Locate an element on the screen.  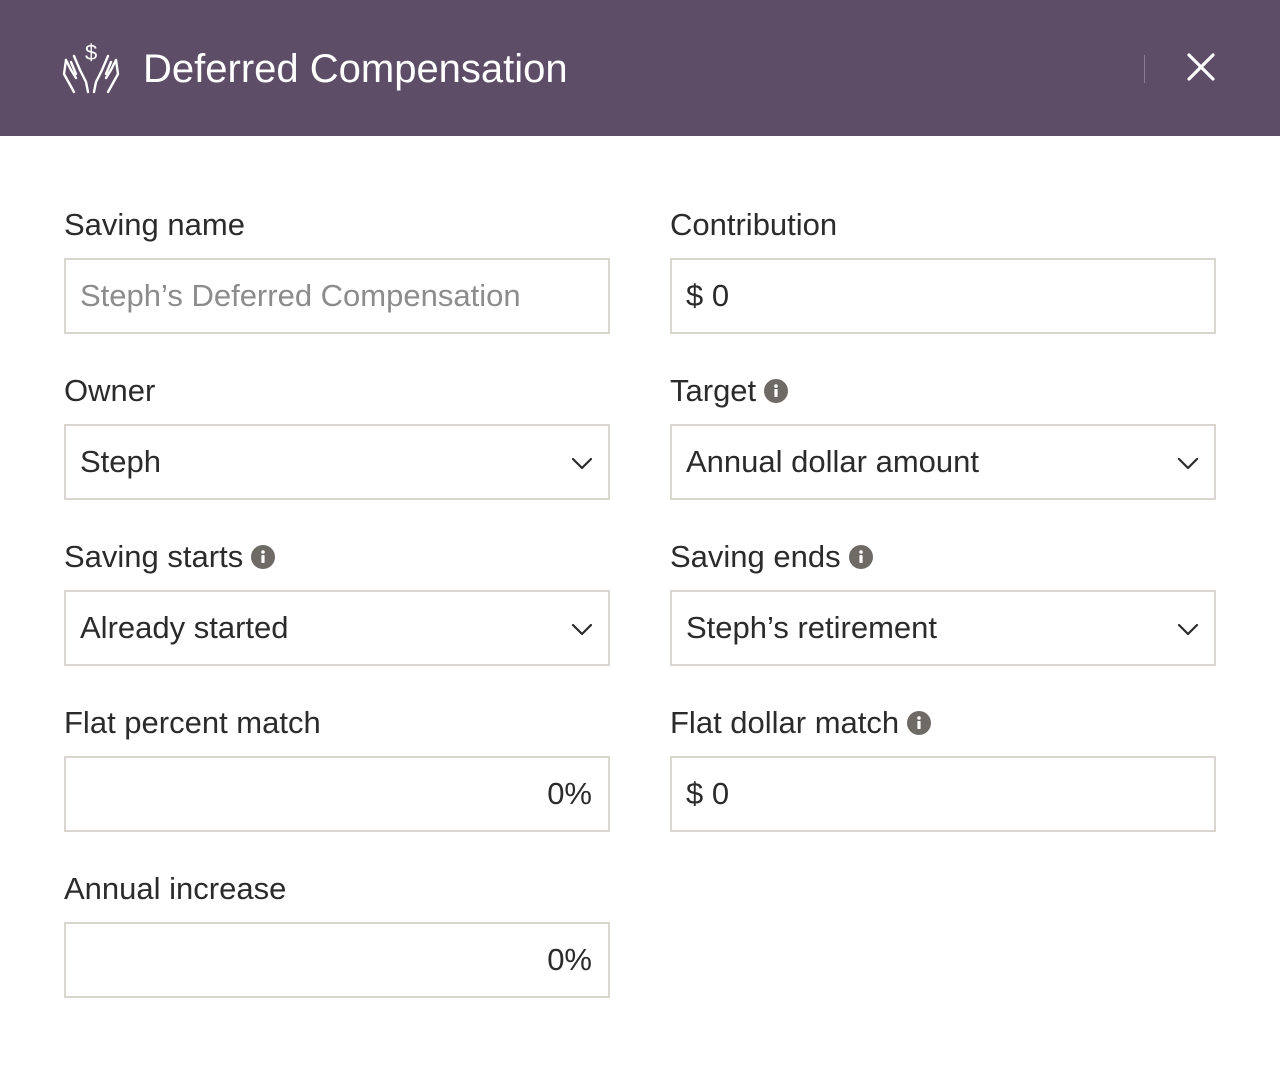
target-label-row: Target is located at coordinates (729, 391).